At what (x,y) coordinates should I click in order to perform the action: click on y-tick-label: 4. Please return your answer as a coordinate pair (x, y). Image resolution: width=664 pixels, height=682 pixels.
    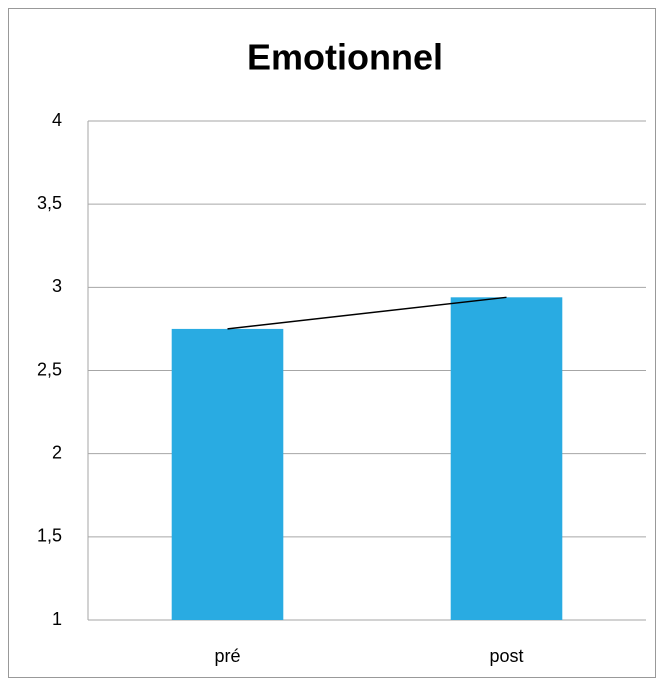
    Looking at the image, I should click on (57, 120).